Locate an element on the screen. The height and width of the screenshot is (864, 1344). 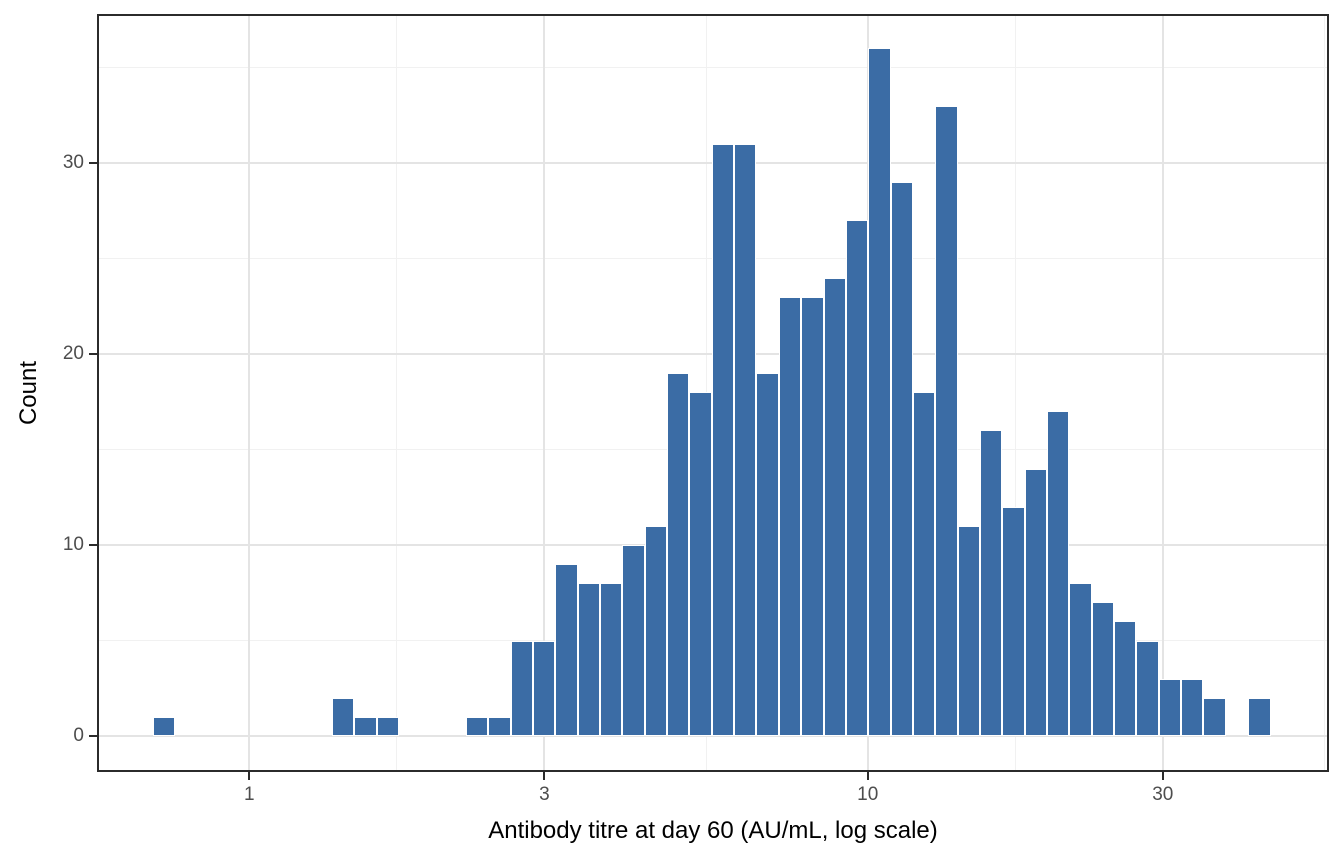
y-tick-label: 20 is located at coordinates (73, 354).